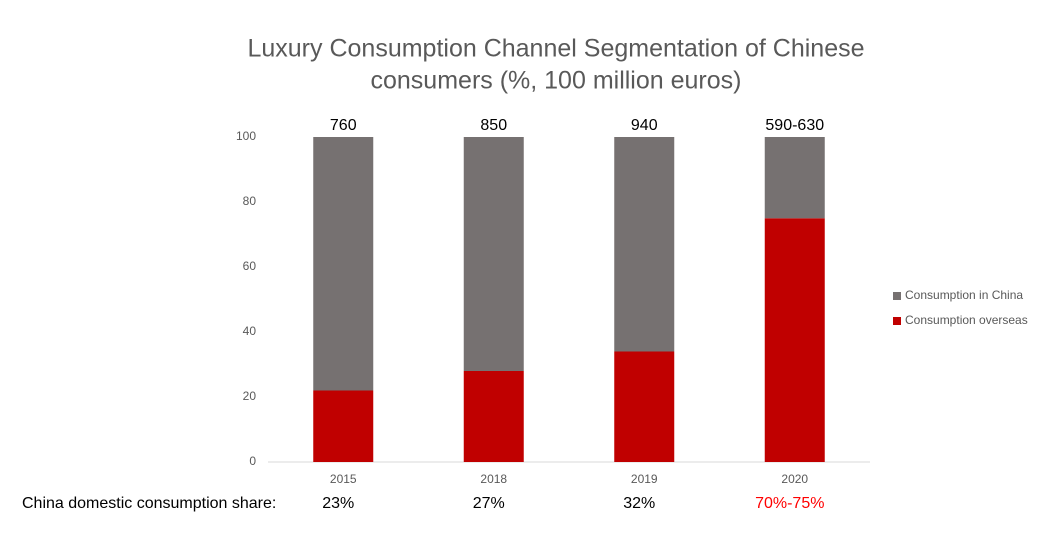 This screenshot has height=540, width=1064. What do you see at coordinates (966, 320) in the screenshot?
I see `legend-label: Consumption overseas` at bounding box center [966, 320].